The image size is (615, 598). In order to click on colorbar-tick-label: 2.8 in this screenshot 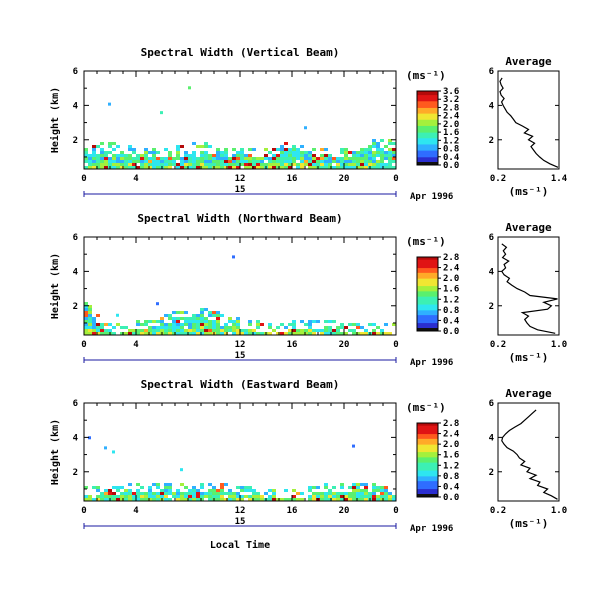, I will do `click(451, 424)`.